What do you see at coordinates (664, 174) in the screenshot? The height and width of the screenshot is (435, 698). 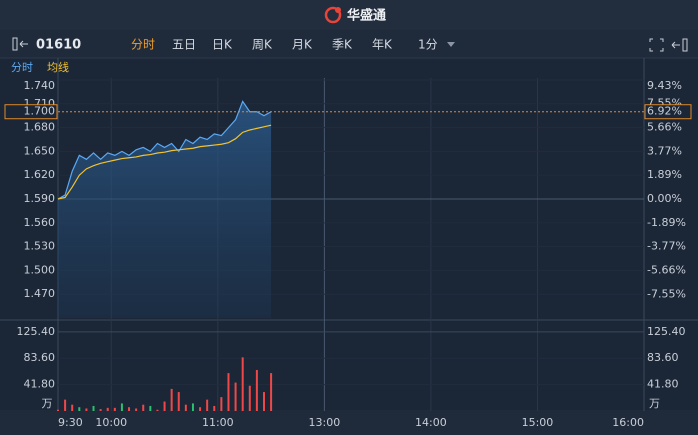 I see `y2-tick-label: 1.89%` at bounding box center [664, 174].